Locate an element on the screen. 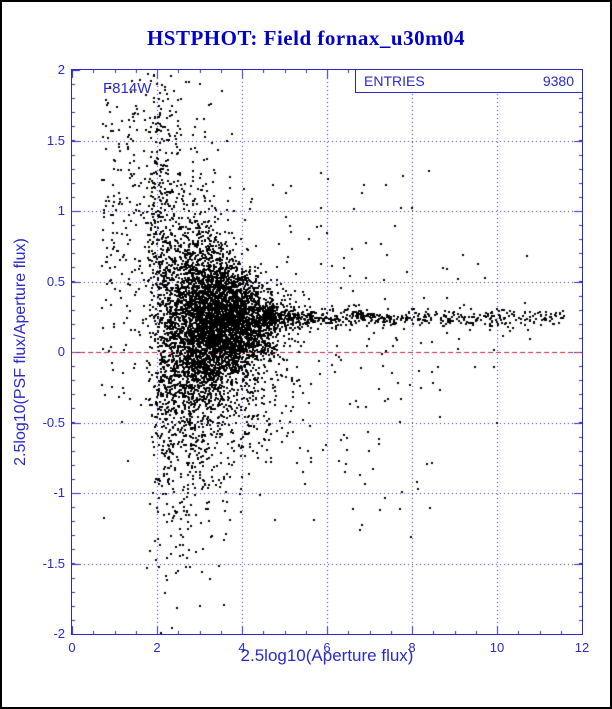 Image resolution: width=612 pixels, height=709 pixels. entries-box: ENTRIES 9380 is located at coordinates (469, 81).